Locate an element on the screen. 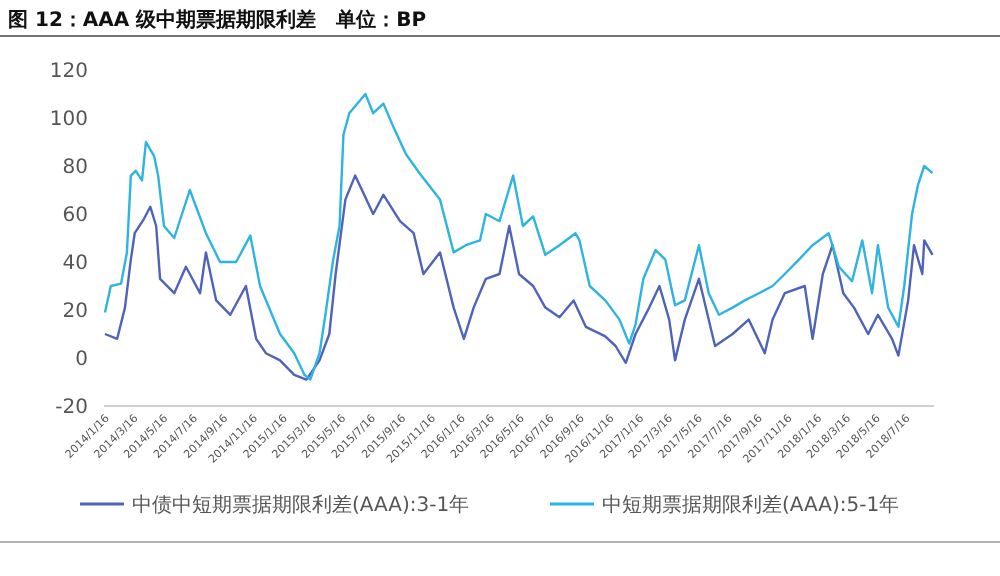 Image resolution: width=1000 pixels, height=576 pixels. y-tick-label: 60 is located at coordinates (75, 216).